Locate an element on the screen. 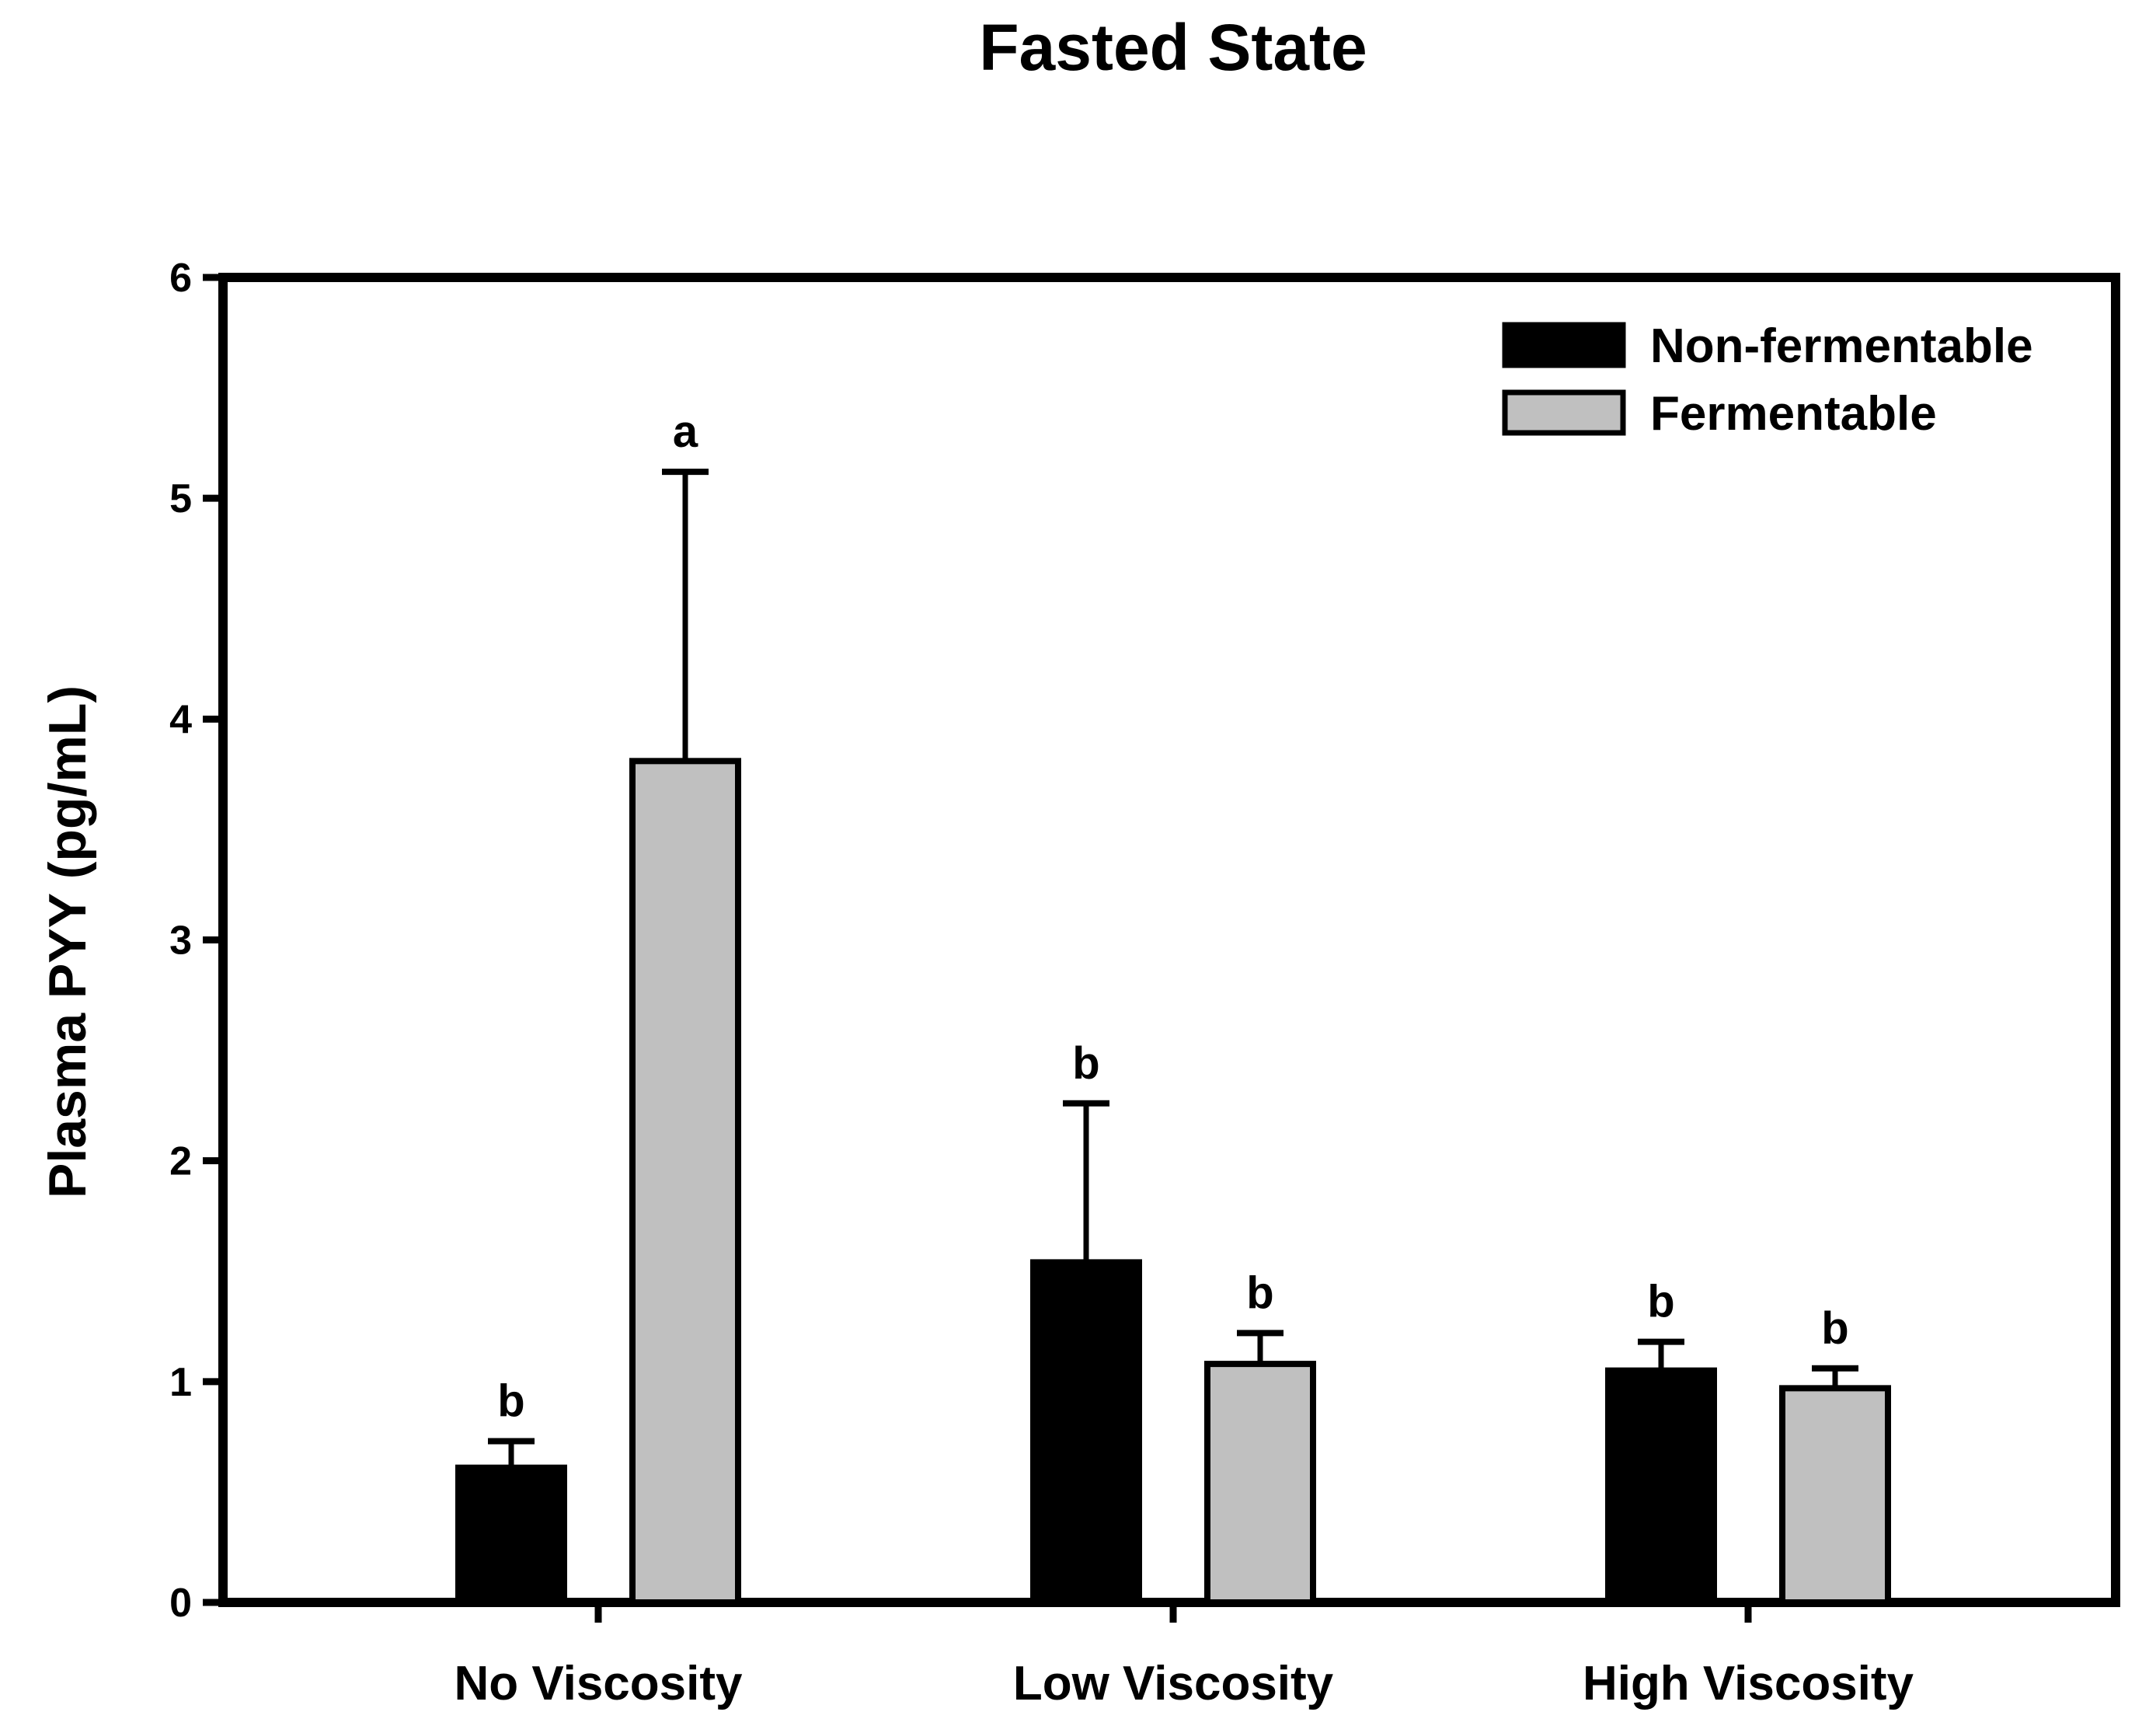 The width and height of the screenshot is (2156, 1712). legend-label: Non-fermentable is located at coordinates (1841, 346).